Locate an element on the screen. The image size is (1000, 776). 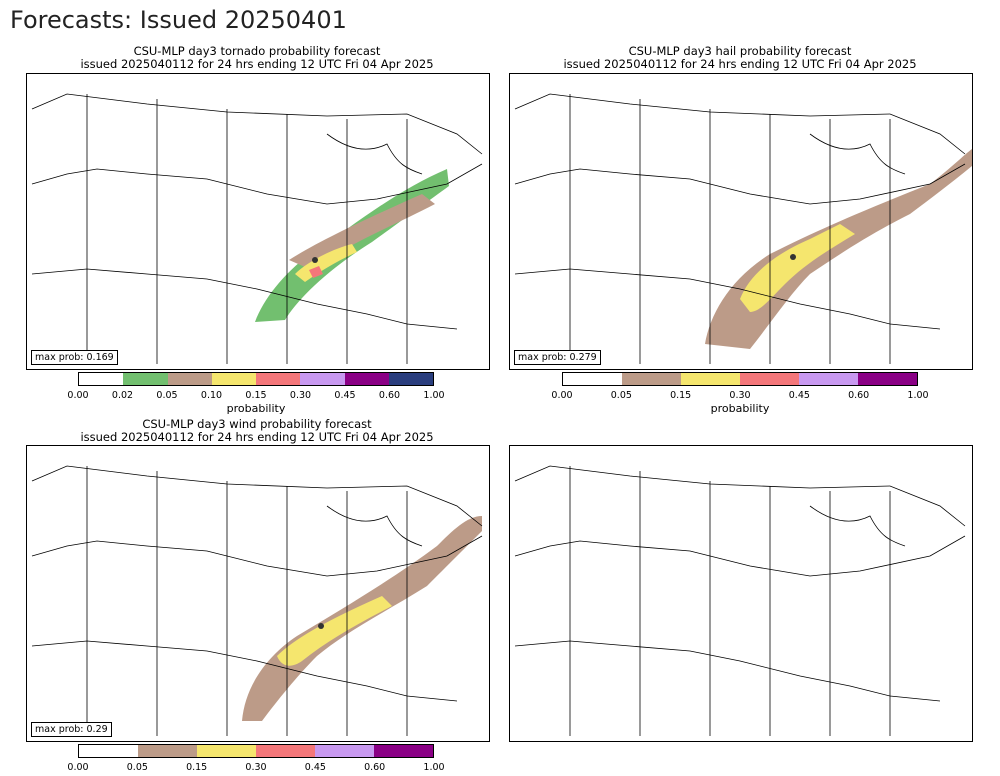
tornado-colorbar-tick: 0.10 is located at coordinates (211, 395).